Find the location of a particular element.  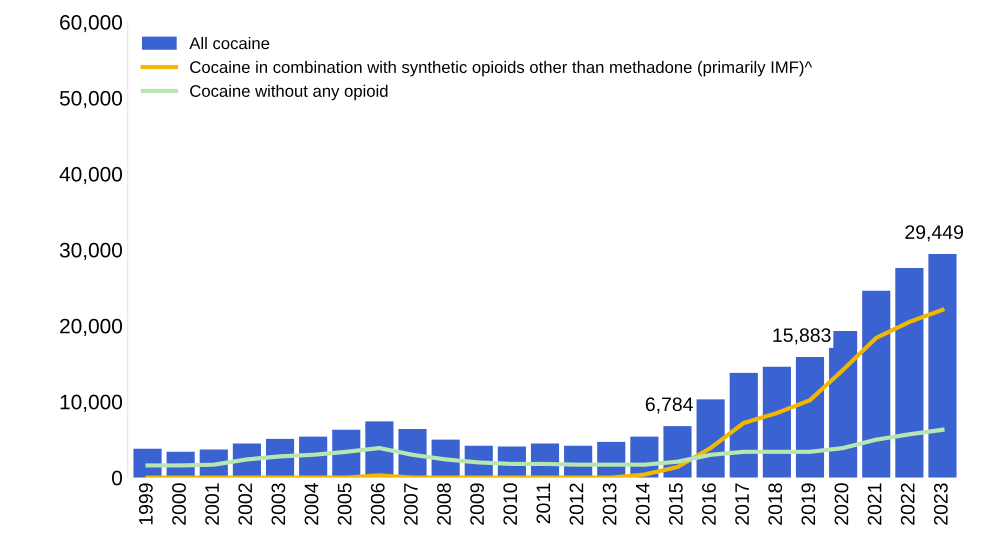

x-tick-label: 2005 is located at coordinates (345, 504).